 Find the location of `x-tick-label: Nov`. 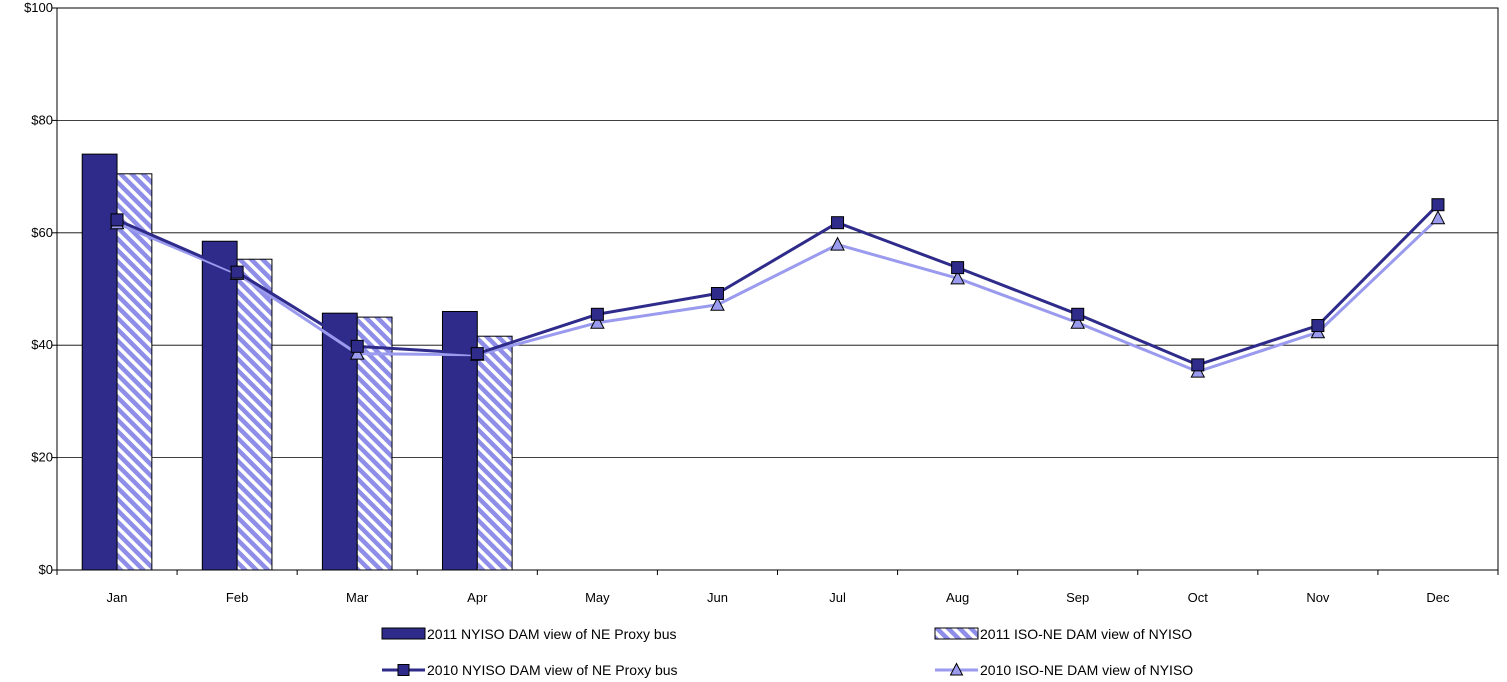

x-tick-label: Nov is located at coordinates (1318, 597).